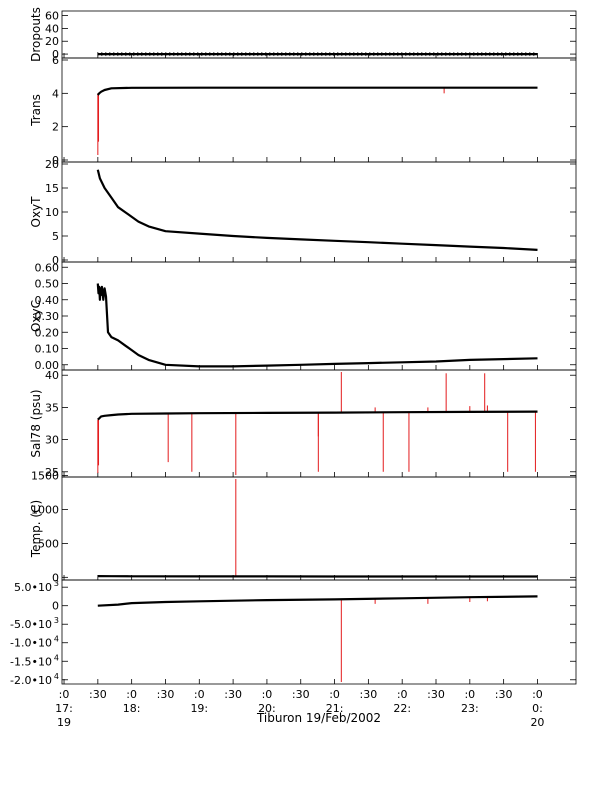 This screenshot has height=785, width=612. Describe the element at coordinates (36, 110) in the screenshot. I see `y-axis-label: Trans` at that location.